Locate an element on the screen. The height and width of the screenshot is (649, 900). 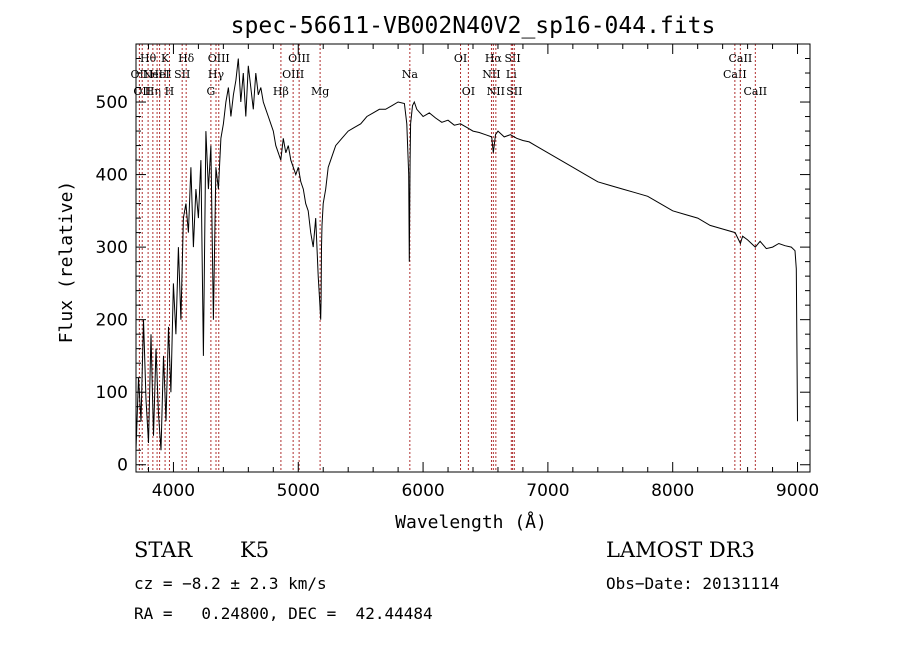
object-class: STAR is located at coordinates (163, 550).